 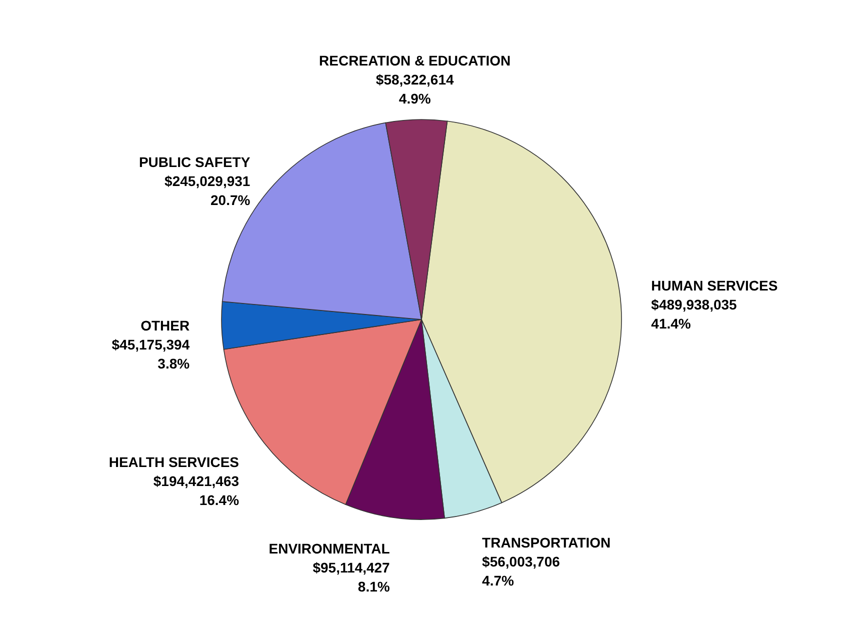 What do you see at coordinates (174, 462) in the screenshot?
I see `slice-label: HEALTH SERVICES` at bounding box center [174, 462].